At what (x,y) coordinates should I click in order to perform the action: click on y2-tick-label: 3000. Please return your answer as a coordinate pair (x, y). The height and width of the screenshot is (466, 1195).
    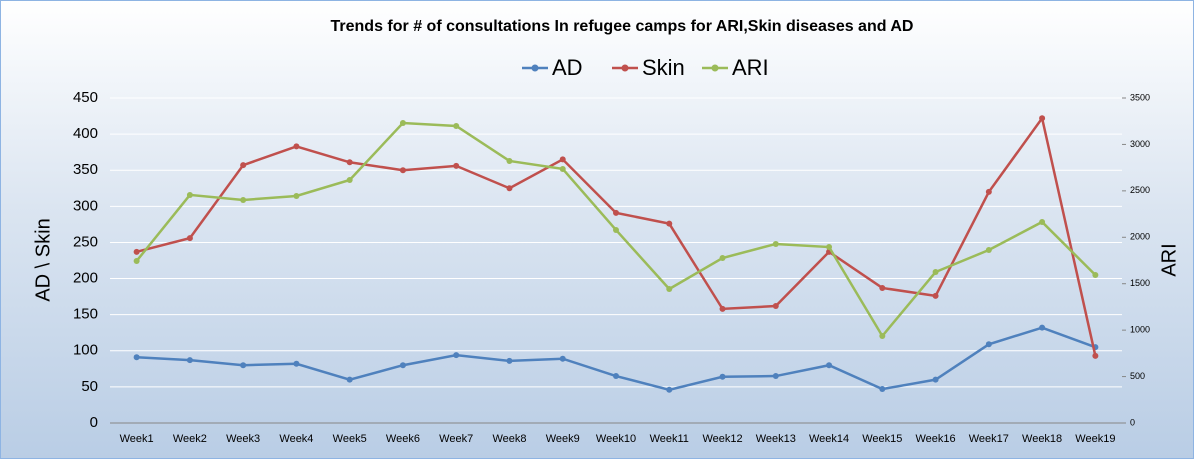
    Looking at the image, I should click on (1140, 144).